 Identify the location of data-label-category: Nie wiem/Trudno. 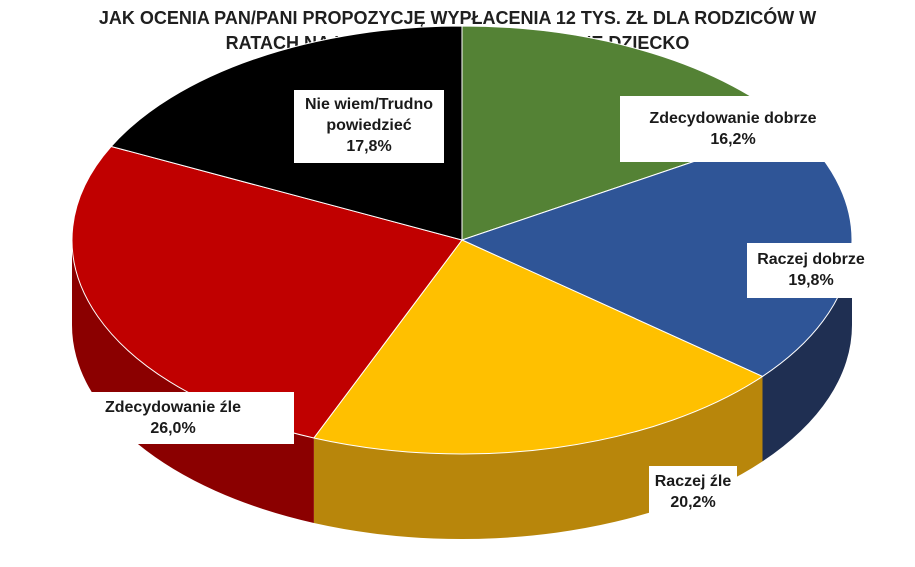
(368, 104).